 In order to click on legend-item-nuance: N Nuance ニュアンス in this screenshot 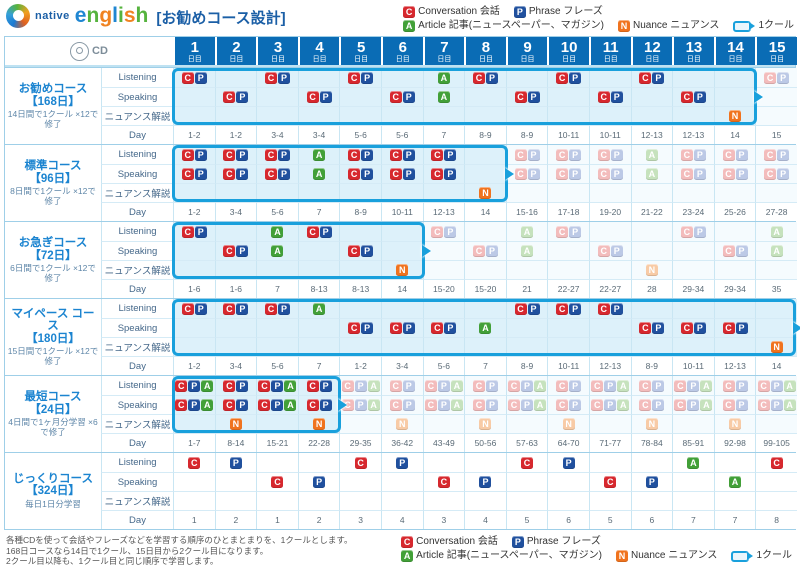, I will do `click(666, 556)`.